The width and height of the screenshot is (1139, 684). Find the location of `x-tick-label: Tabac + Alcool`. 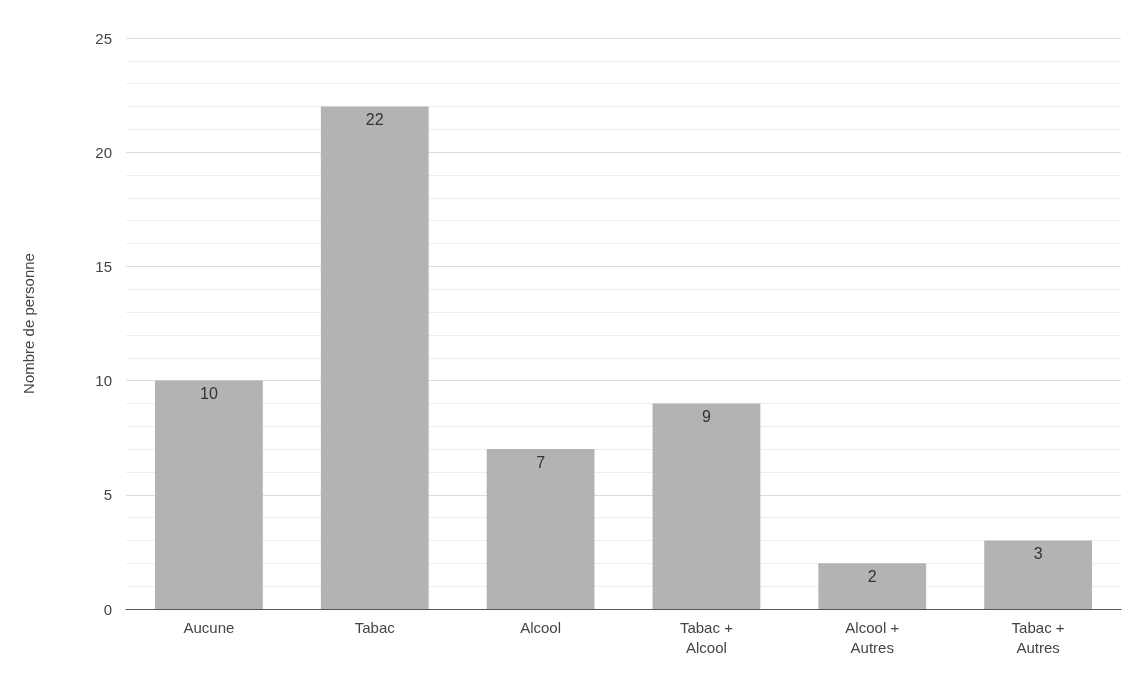

x-tick-label: Tabac + Alcool is located at coordinates (706, 637).